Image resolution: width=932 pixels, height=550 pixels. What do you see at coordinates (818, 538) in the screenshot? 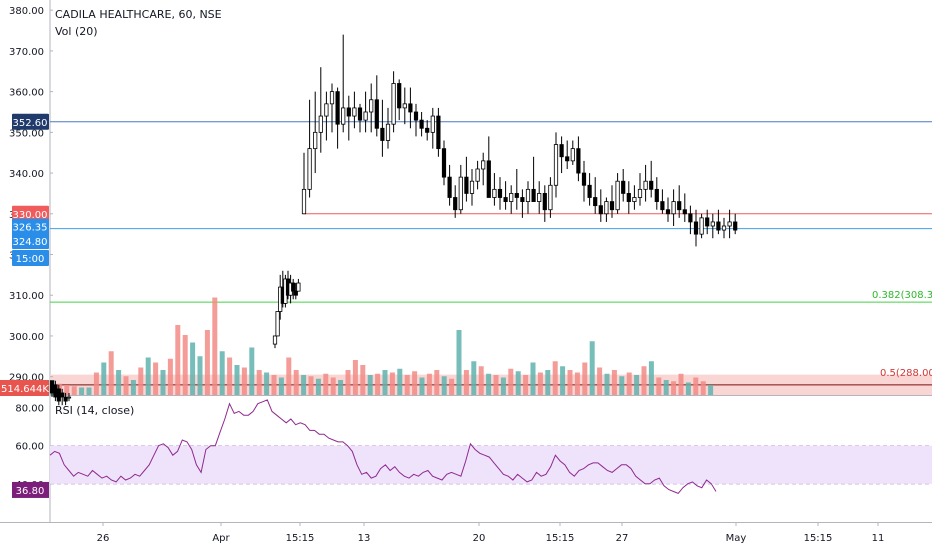
I see `time-tick-label: 15:15` at bounding box center [818, 538].